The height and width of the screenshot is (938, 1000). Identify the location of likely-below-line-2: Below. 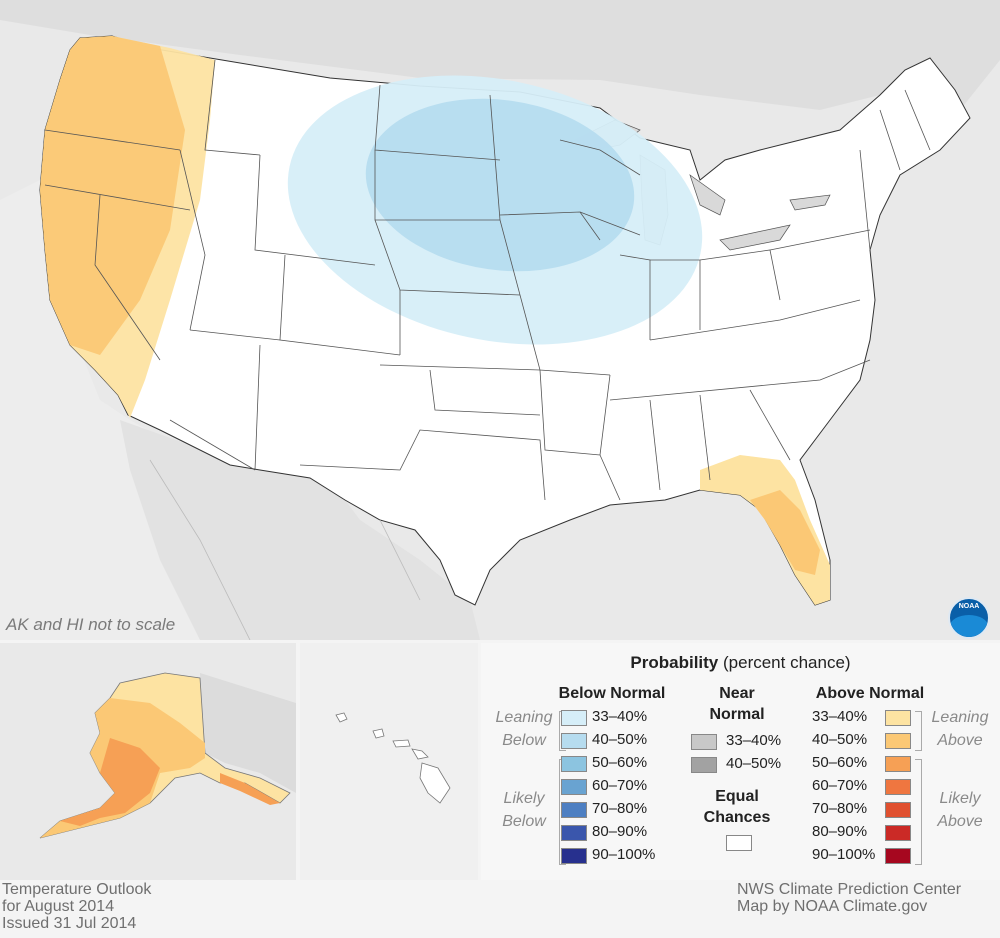
(524, 821).